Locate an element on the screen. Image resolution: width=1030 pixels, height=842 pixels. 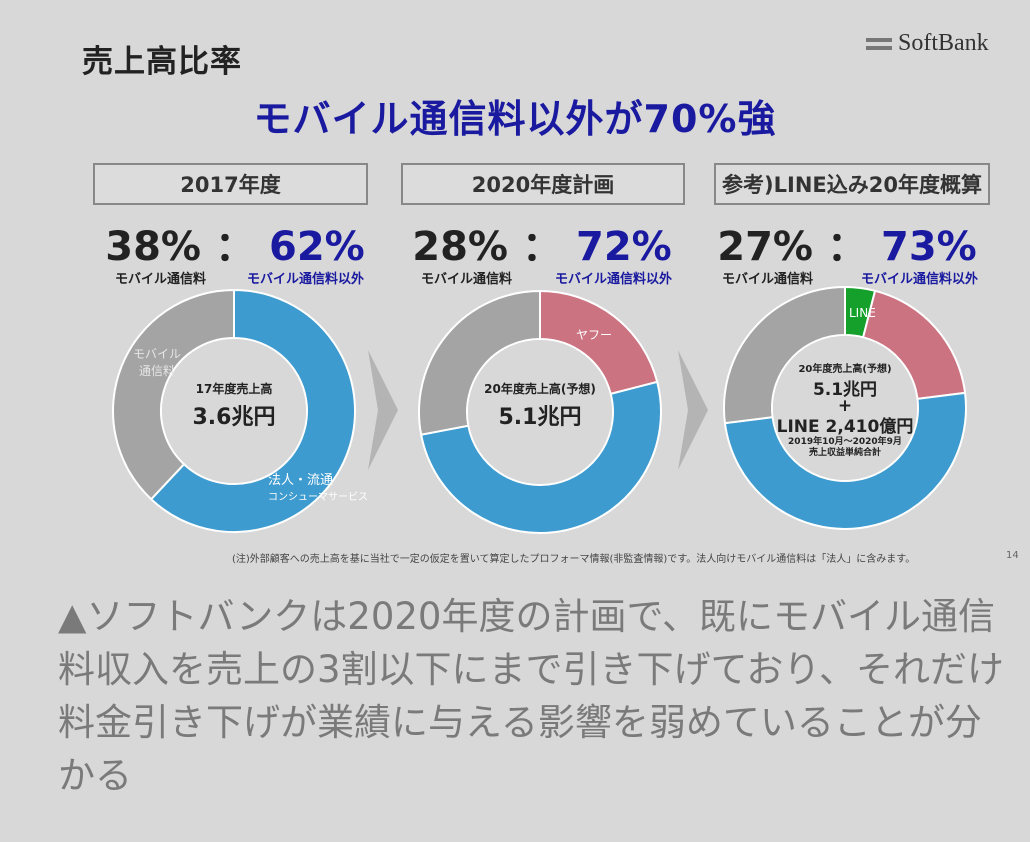
center-caption: 17年度売上高 is located at coordinates (234, 389).